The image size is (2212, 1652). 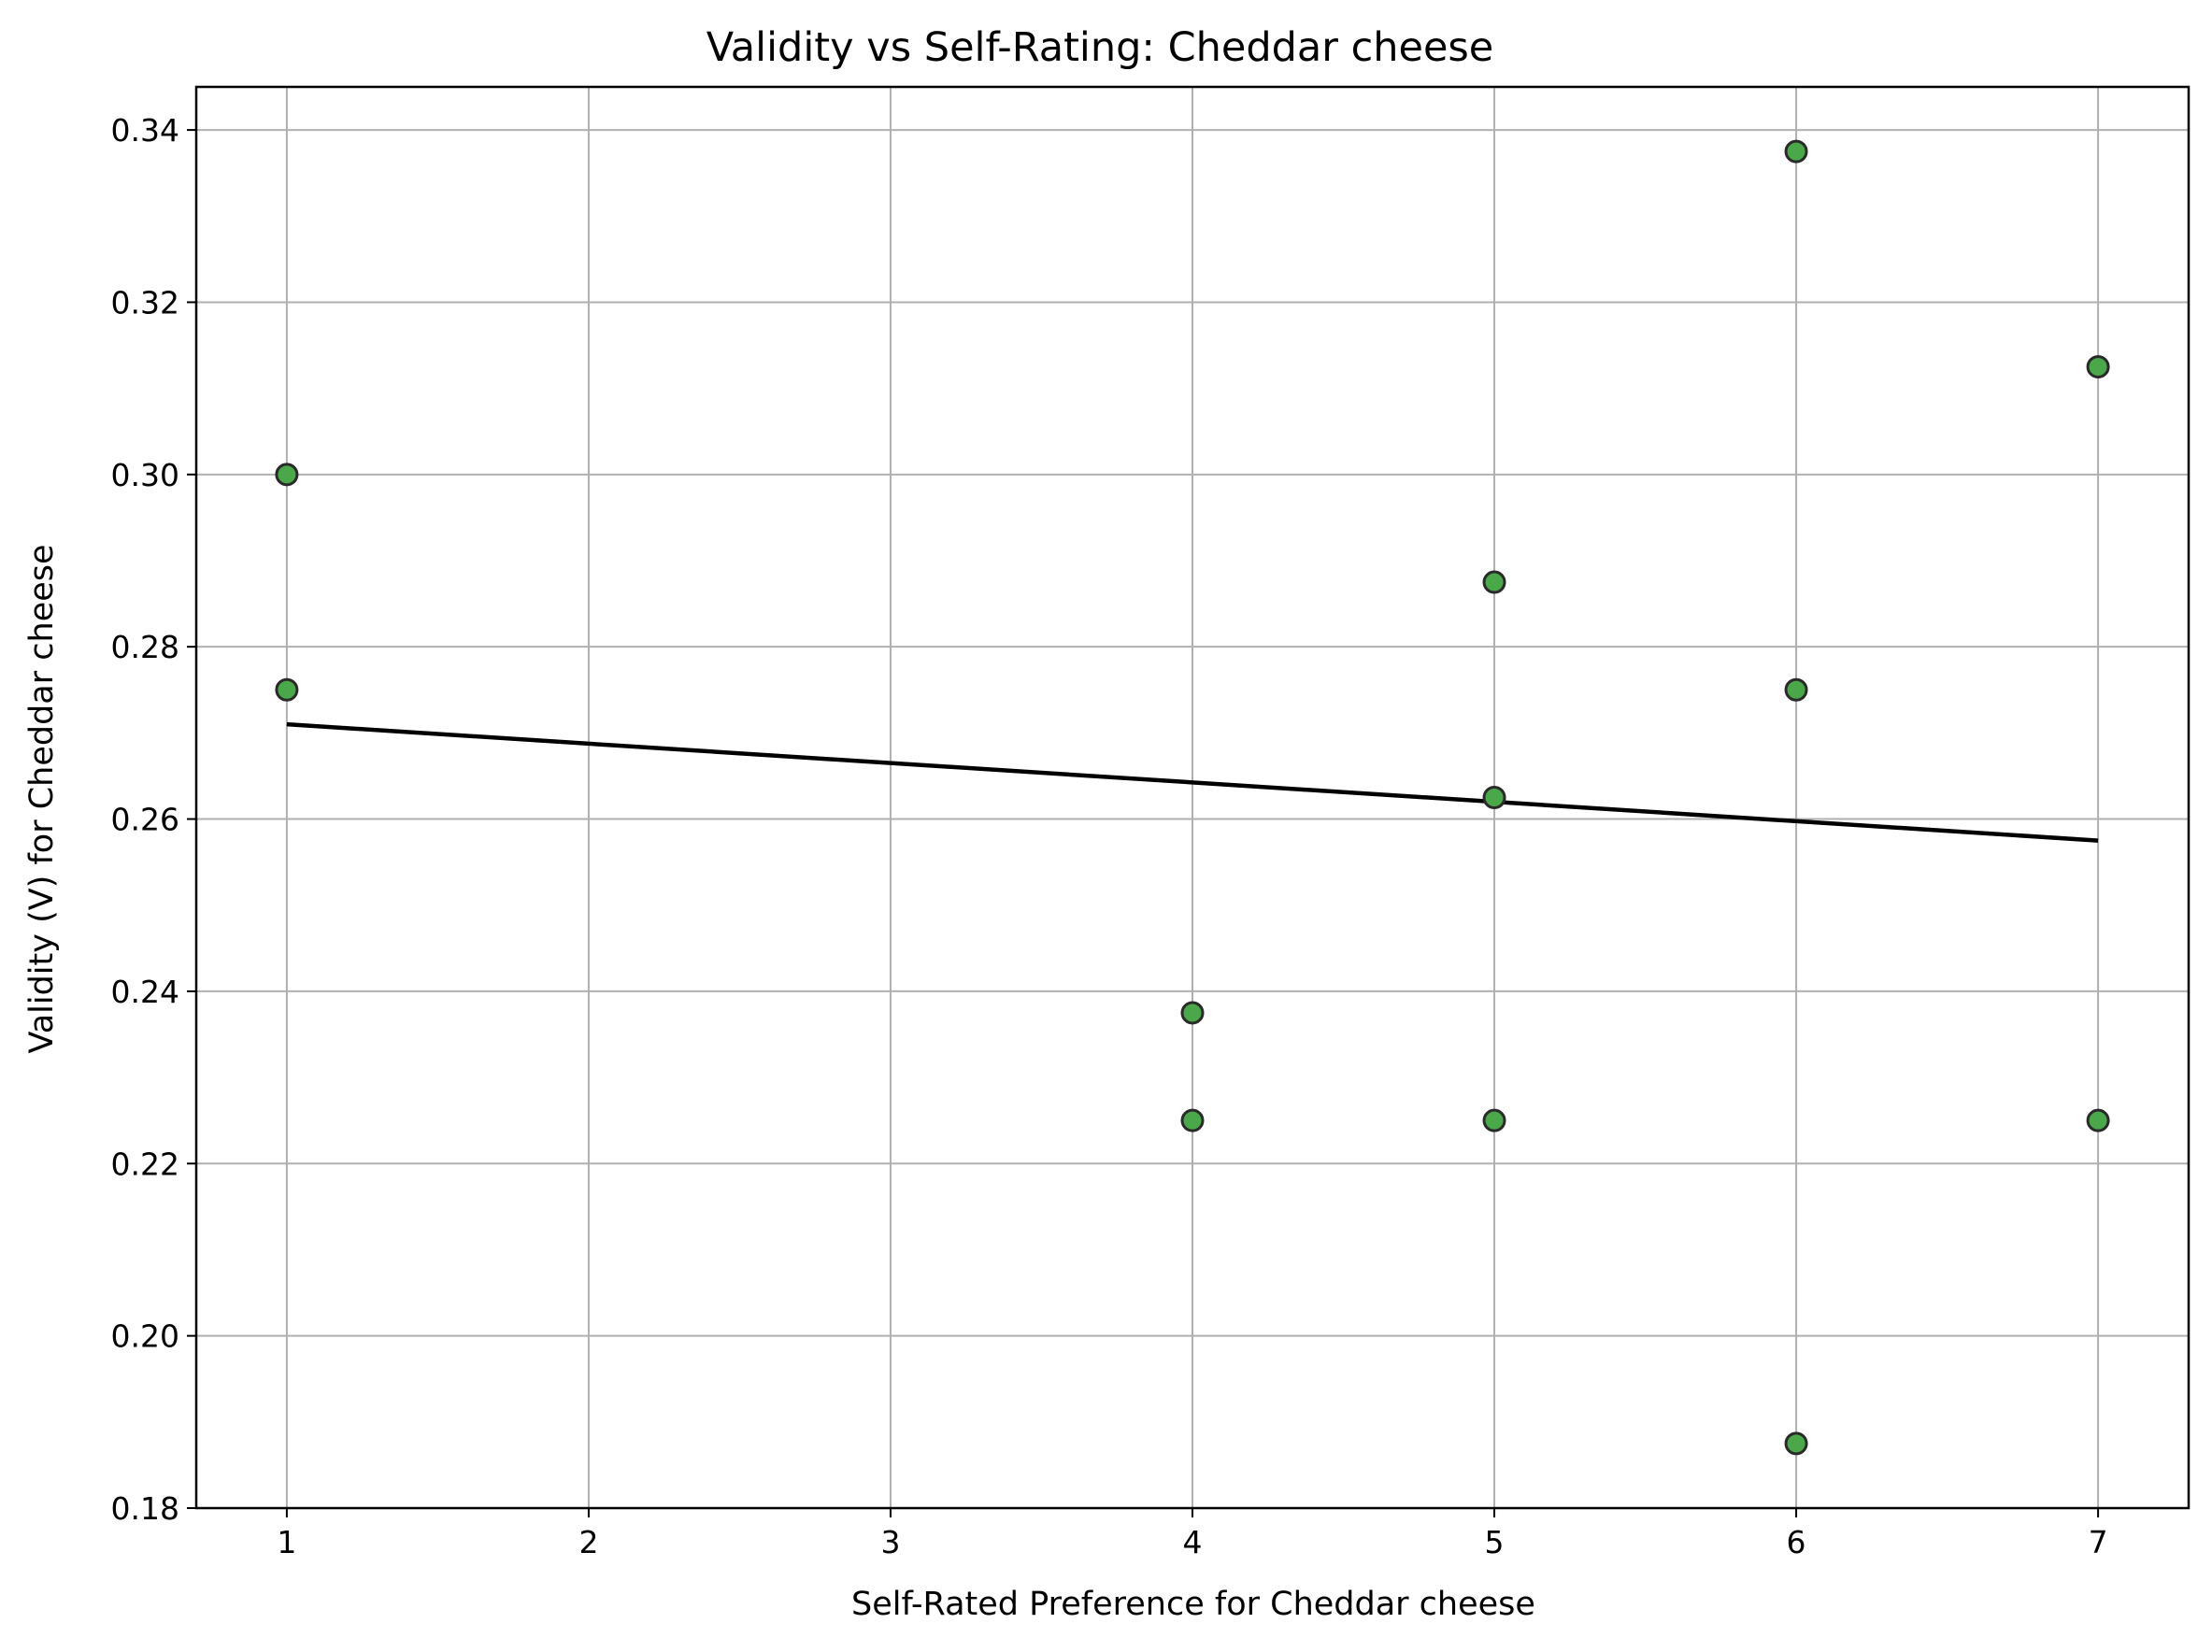 I want to click on x-tick-label: 3, so click(x=890, y=1542).